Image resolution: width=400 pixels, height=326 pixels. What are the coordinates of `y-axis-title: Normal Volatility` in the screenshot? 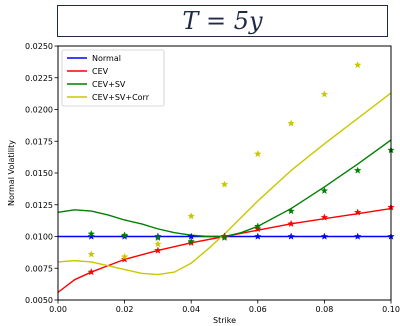 It's located at (11, 173).